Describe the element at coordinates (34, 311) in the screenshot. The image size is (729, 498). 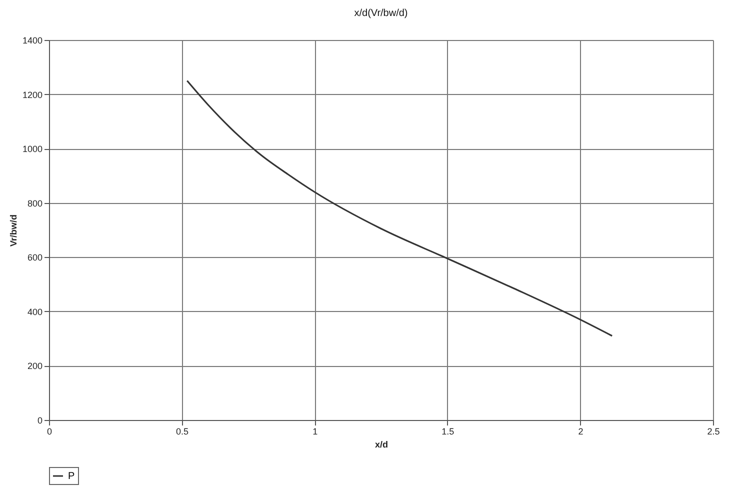
I see `y-tick-label: 400` at that location.